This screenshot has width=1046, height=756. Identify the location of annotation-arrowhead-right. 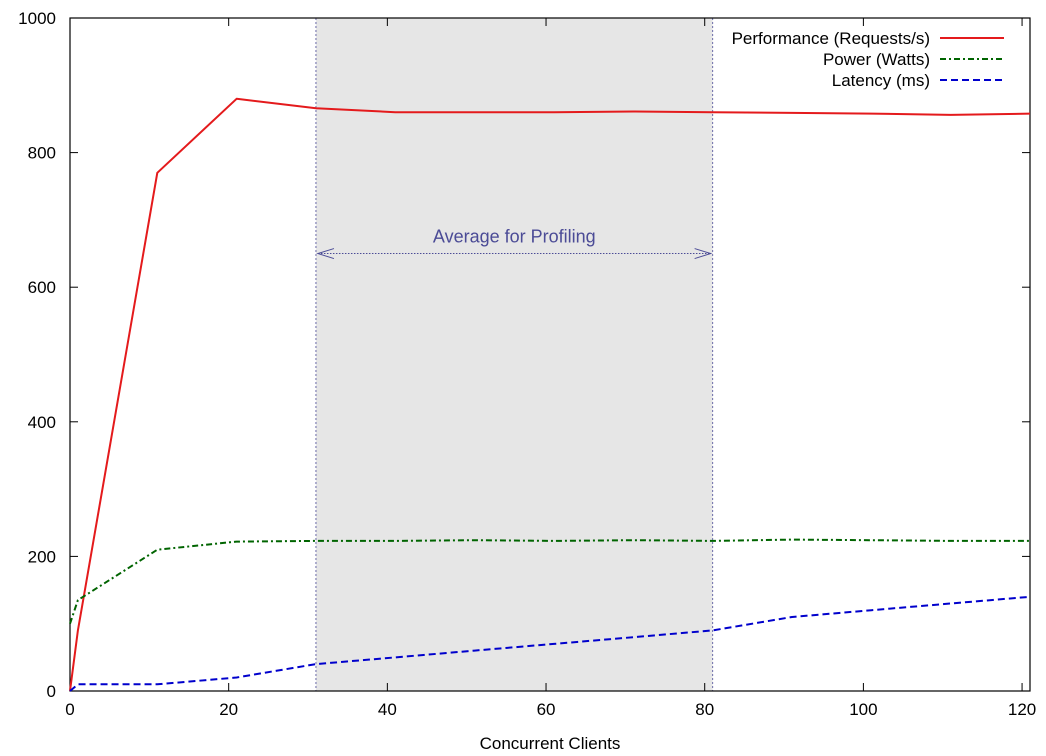
(703, 254).